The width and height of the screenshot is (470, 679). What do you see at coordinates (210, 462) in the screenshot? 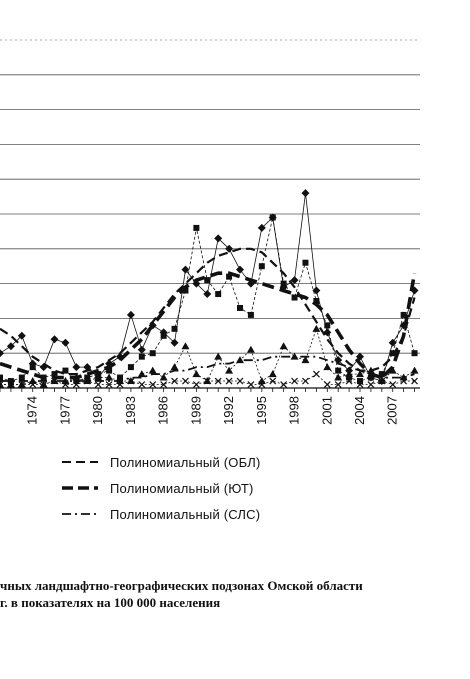
I see `legend-item-obl: Полиномиальный (ОБЛ)` at bounding box center [210, 462].